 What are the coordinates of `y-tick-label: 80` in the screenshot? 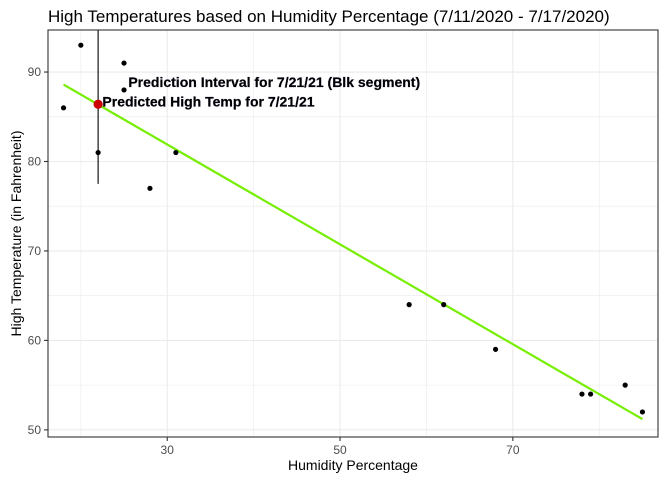 It's located at (35, 161).